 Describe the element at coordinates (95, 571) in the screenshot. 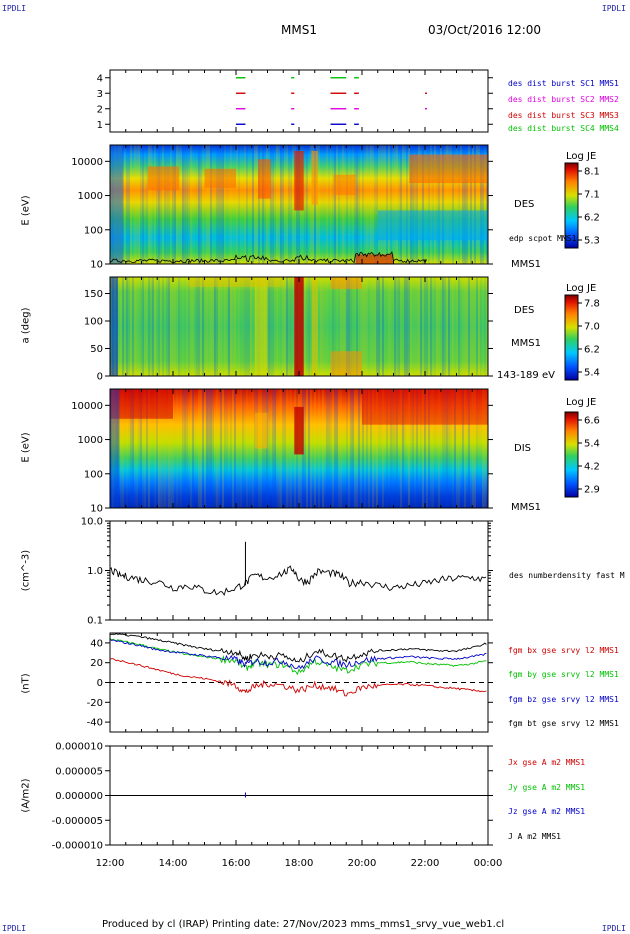

I see `density-ytick-label: 1.0` at that location.